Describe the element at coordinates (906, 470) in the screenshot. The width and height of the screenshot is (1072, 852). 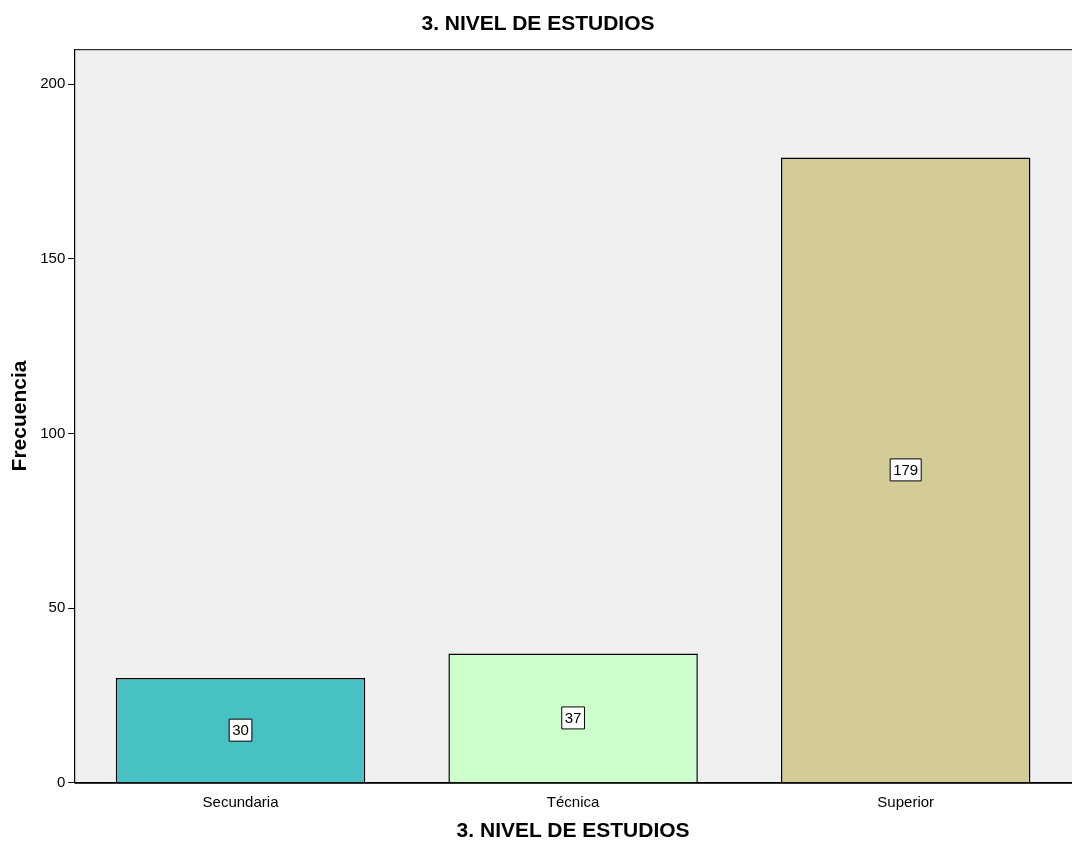
I see `data-label: 179` at that location.